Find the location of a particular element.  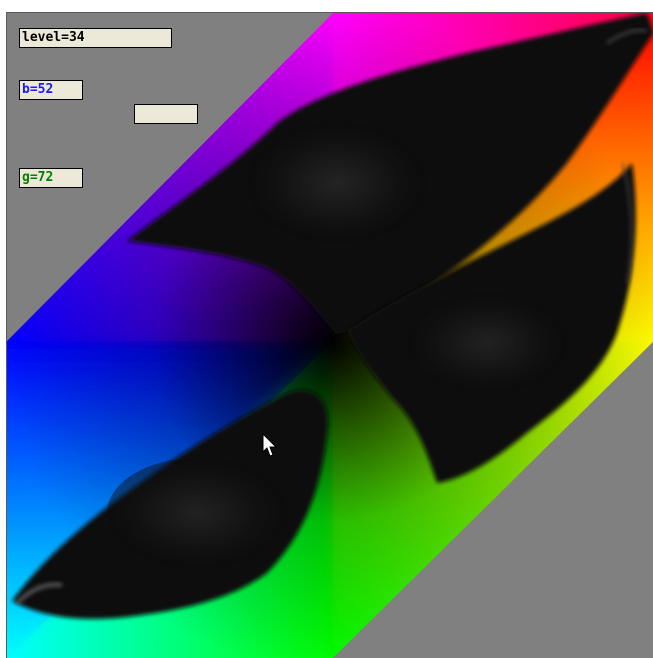

level-readout-text: level=34 is located at coordinates (53, 37).